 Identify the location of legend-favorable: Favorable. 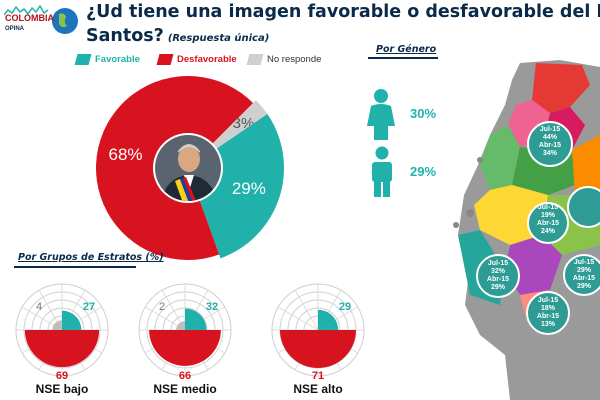
(107, 59).